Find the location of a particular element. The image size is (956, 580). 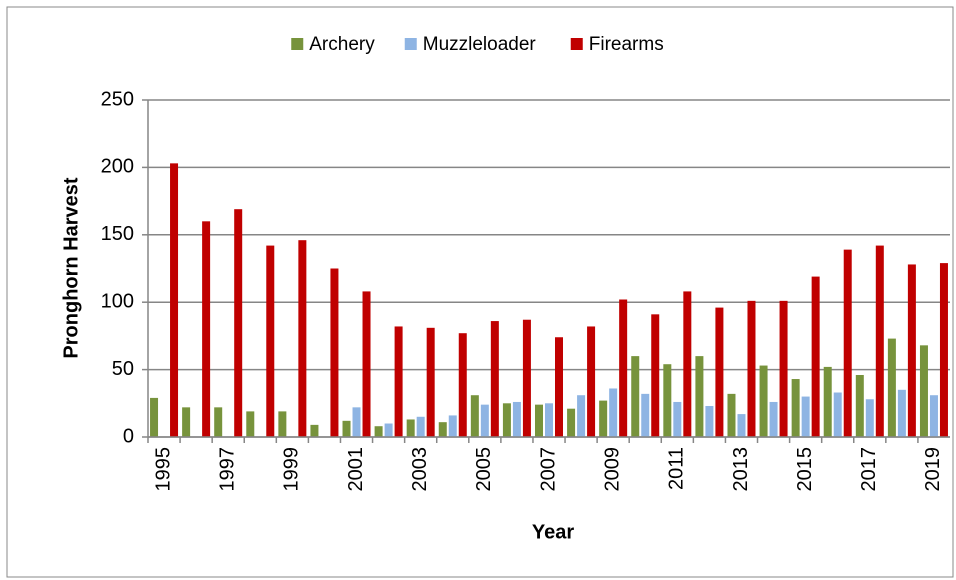

y-tick-label: 250 is located at coordinates (117, 99).